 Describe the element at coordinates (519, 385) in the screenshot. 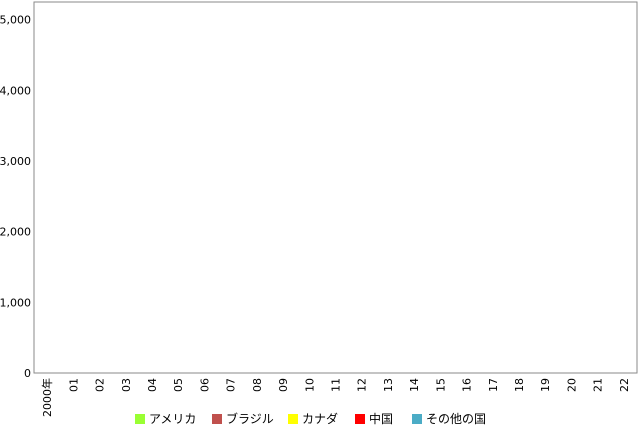

I see `x-tick-label: 18` at that location.